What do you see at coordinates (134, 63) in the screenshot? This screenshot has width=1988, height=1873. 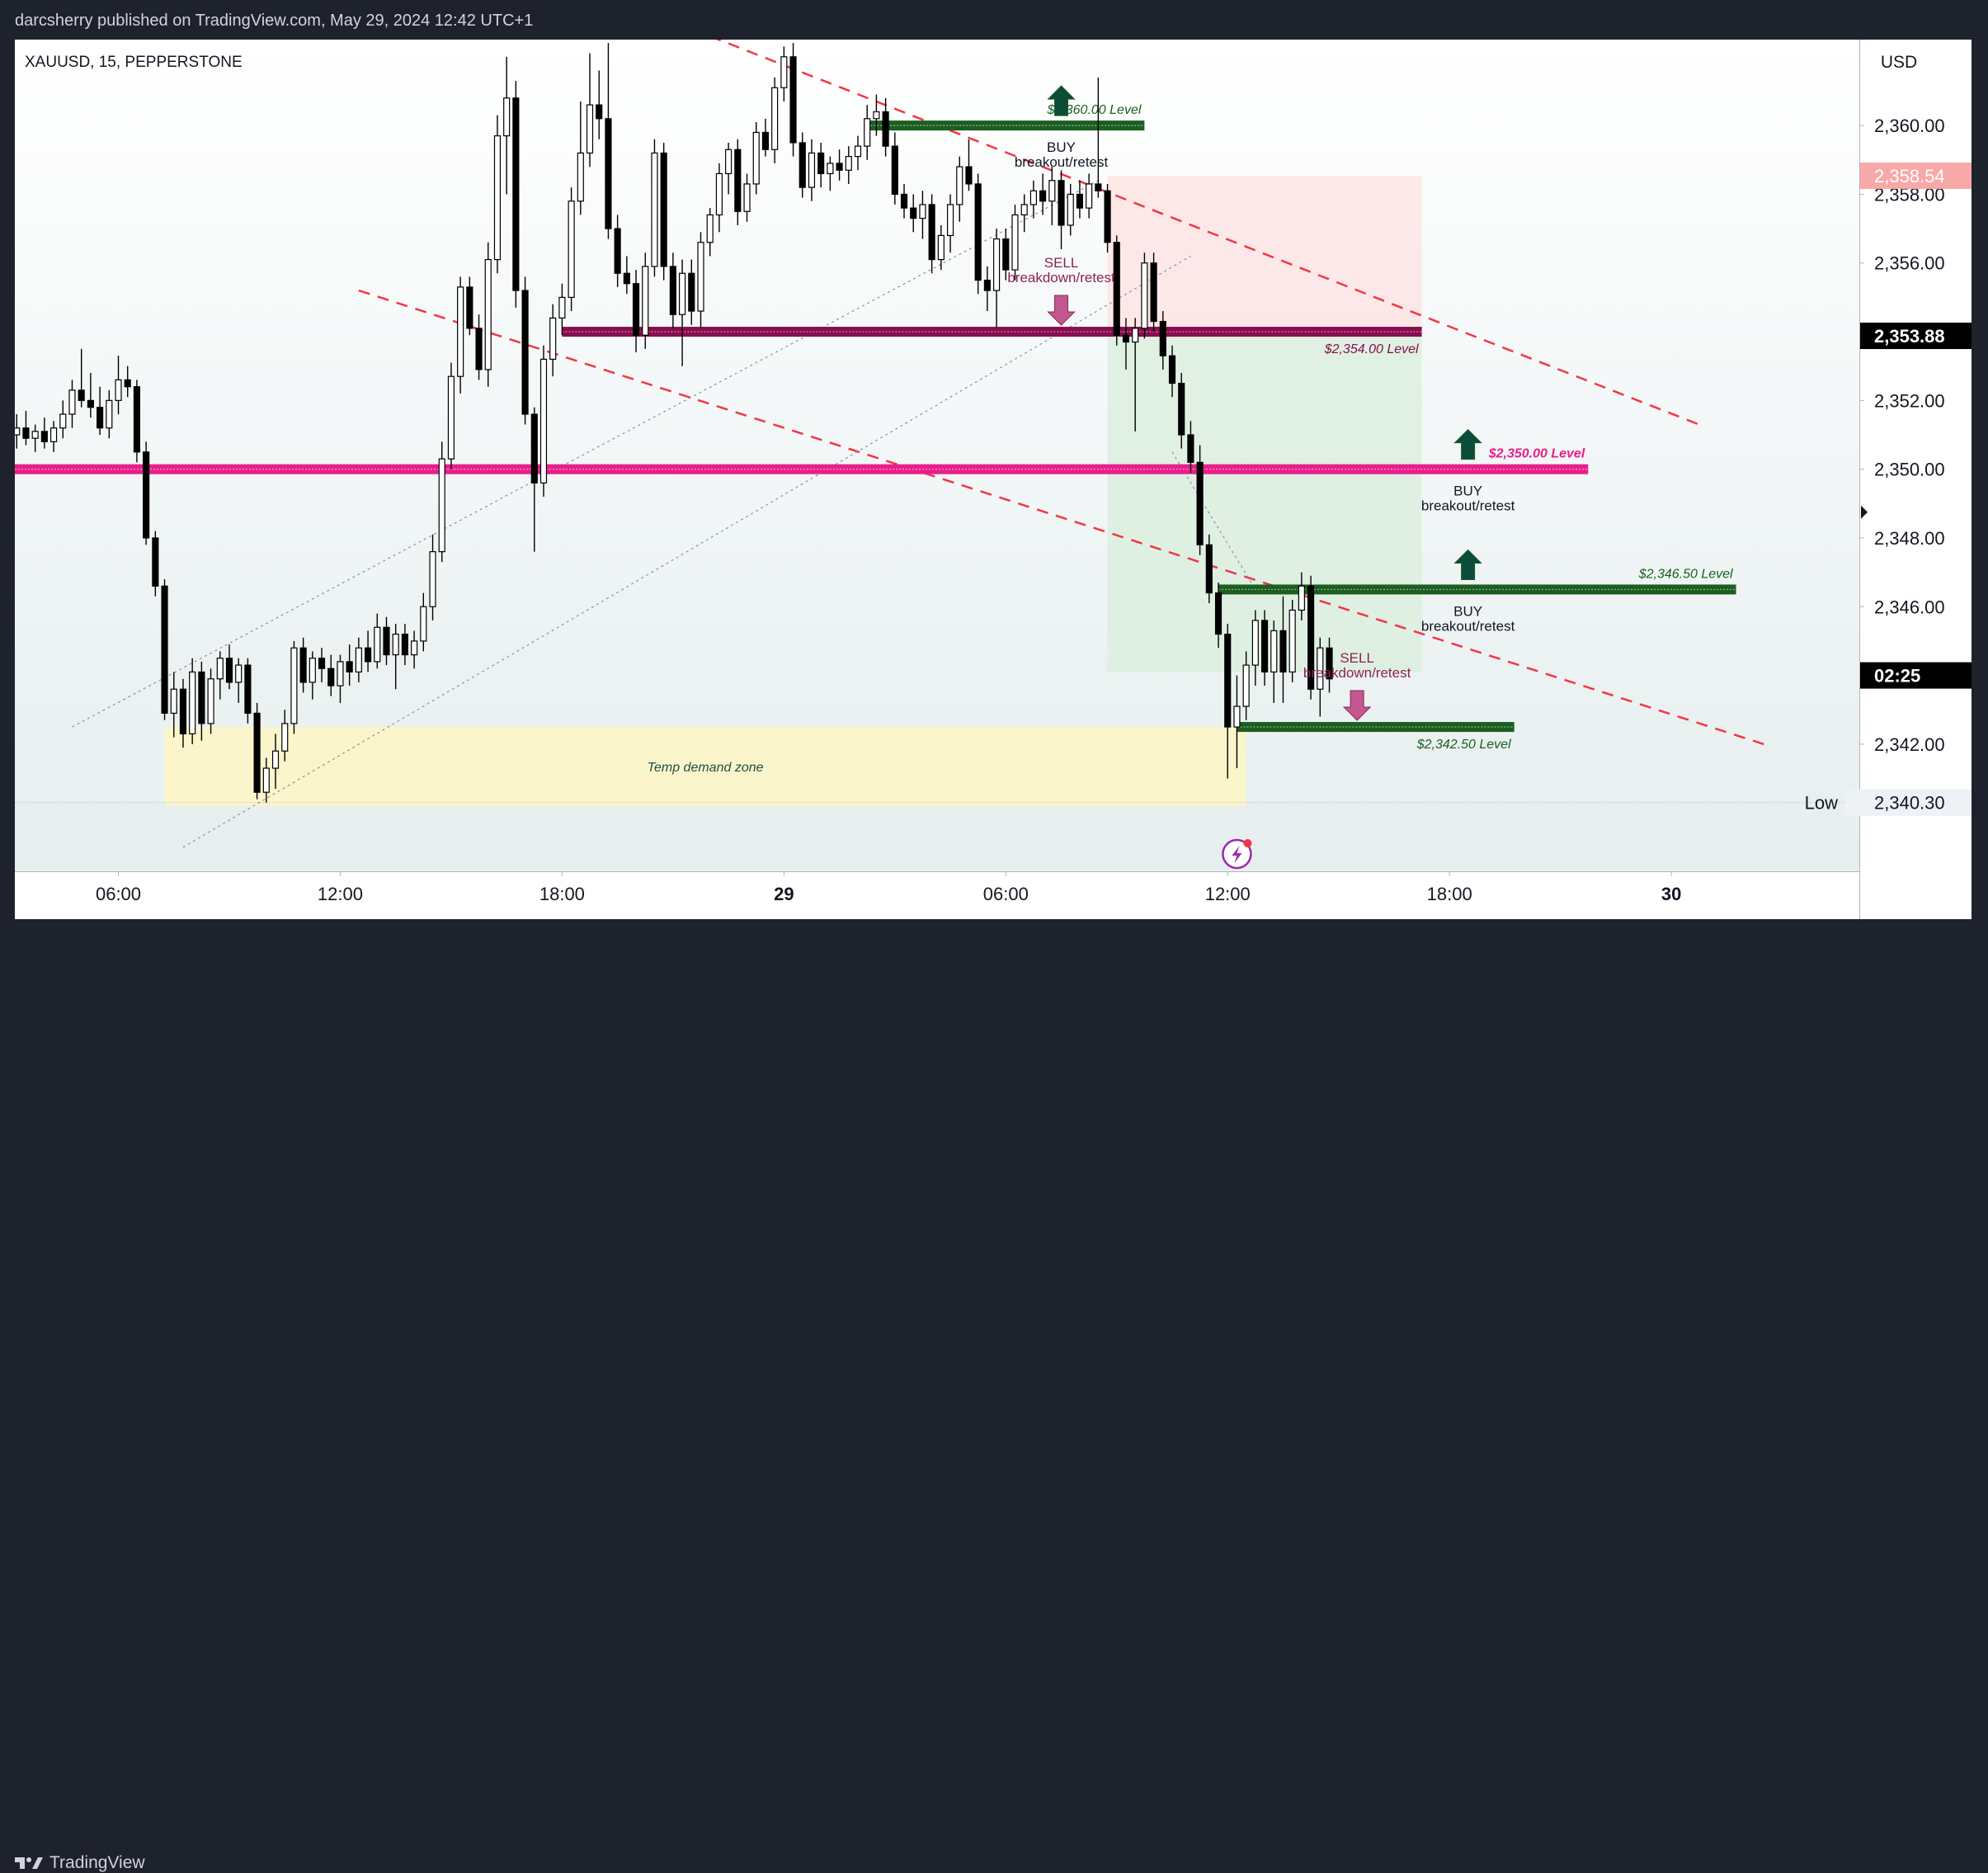 I see `symbol-legend: XAUUSD, 15, PEPPERSTONE` at bounding box center [134, 63].